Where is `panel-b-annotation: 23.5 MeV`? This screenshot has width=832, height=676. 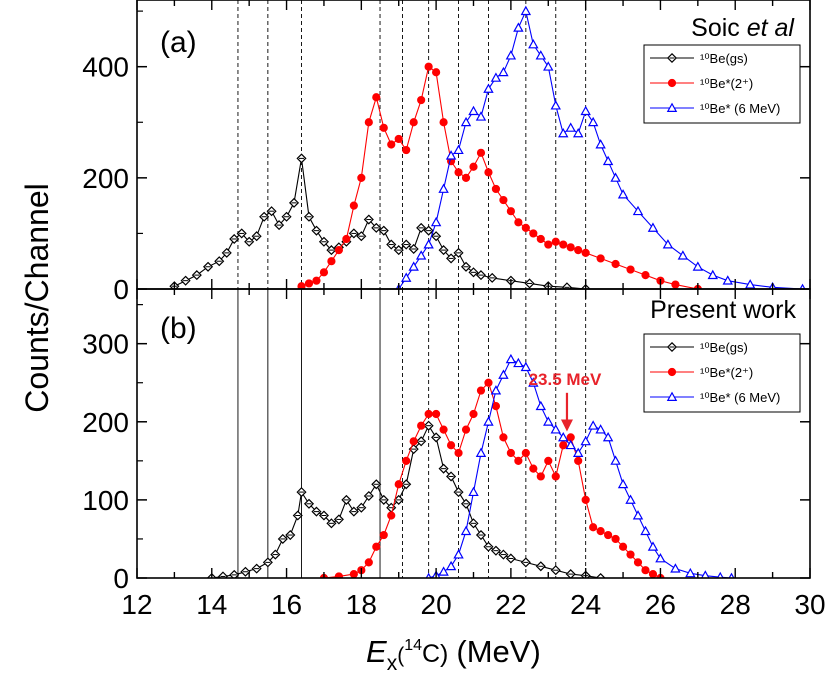 panel-b-annotation: 23.5 MeV is located at coordinates (565, 401).